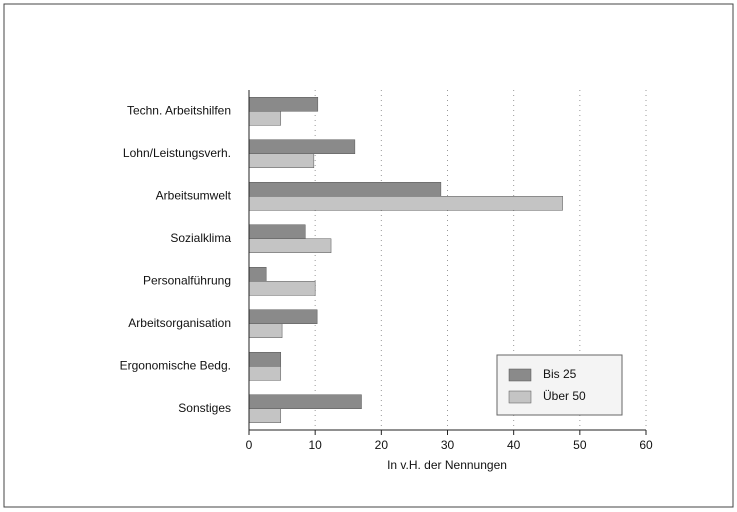  Describe the element at coordinates (187, 280) in the screenshot. I see `y-tick-label: Personalführung` at that location.